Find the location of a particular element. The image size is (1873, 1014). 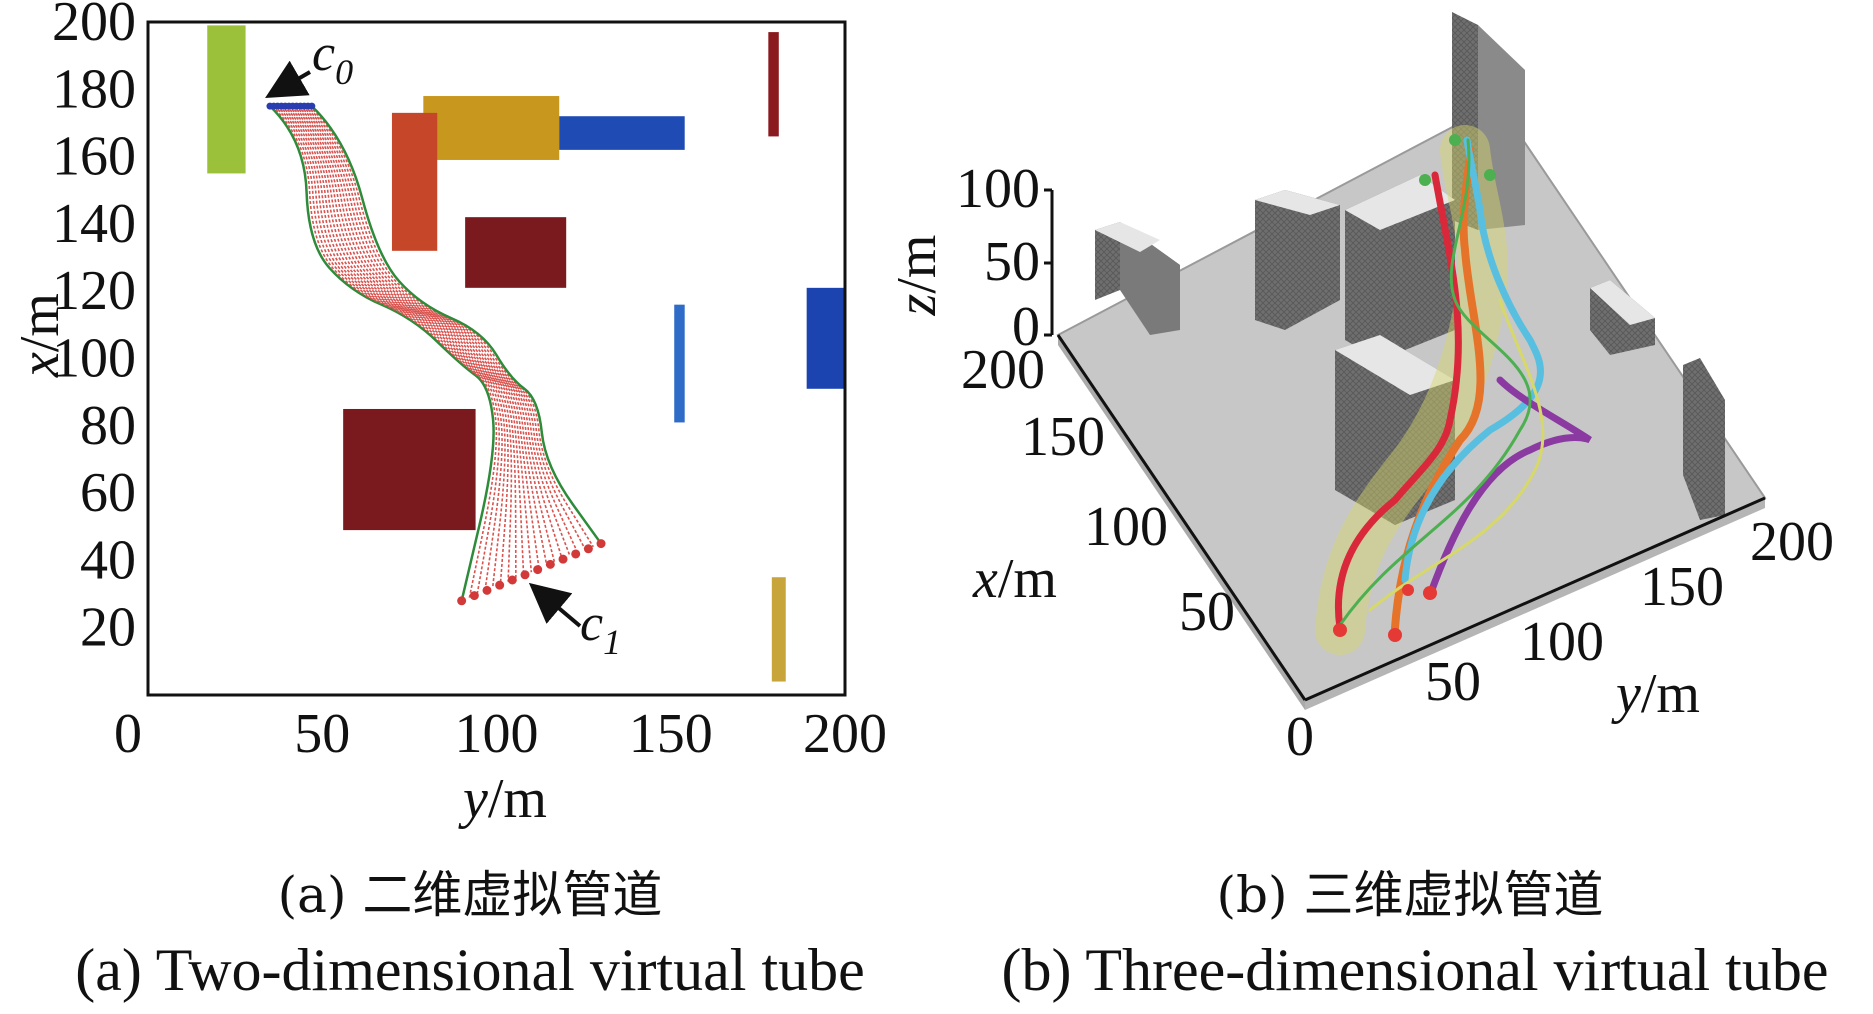

endpoint-group is located at coordinates (436, 354).